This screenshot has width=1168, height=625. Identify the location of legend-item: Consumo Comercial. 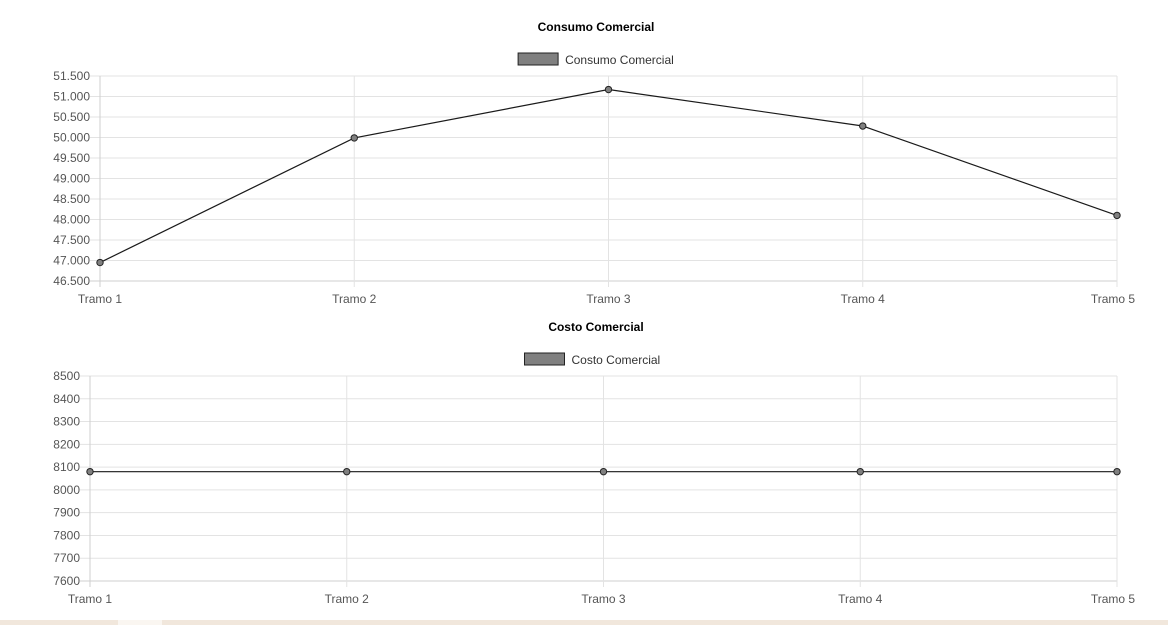
(595, 59).